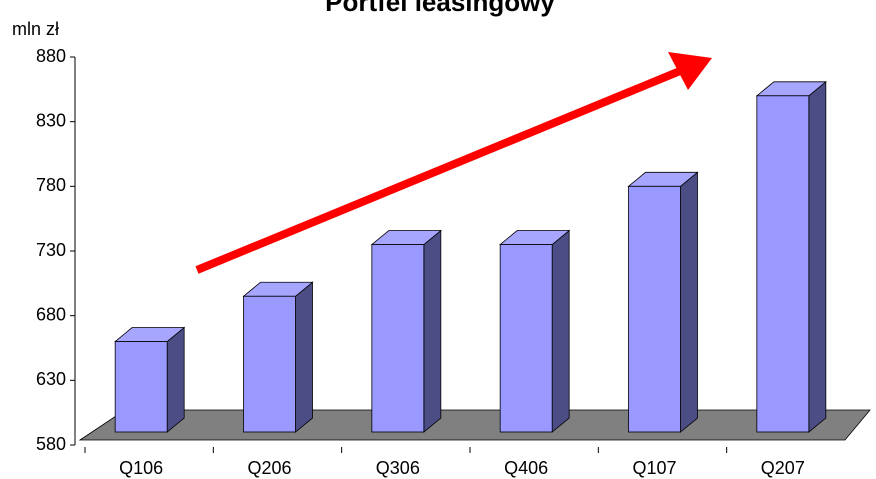 This screenshot has width=876, height=479. I want to click on x-tick-label: Q207, so click(783, 468).